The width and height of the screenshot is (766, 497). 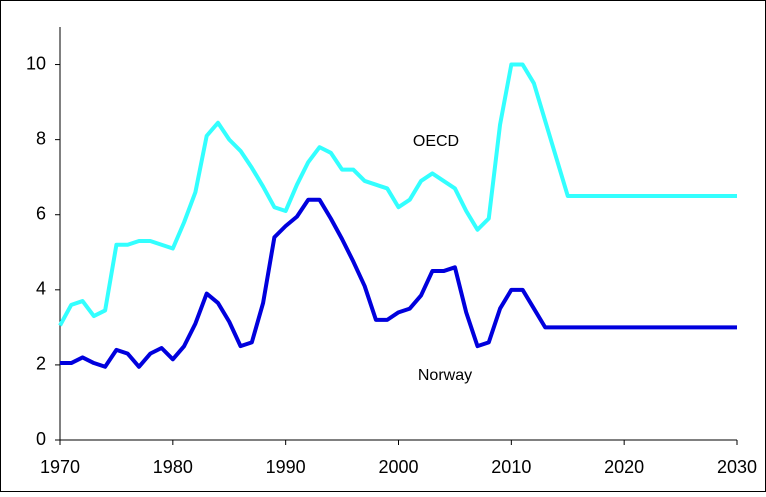 I want to click on y-tick-label: 6, so click(x=41, y=213).